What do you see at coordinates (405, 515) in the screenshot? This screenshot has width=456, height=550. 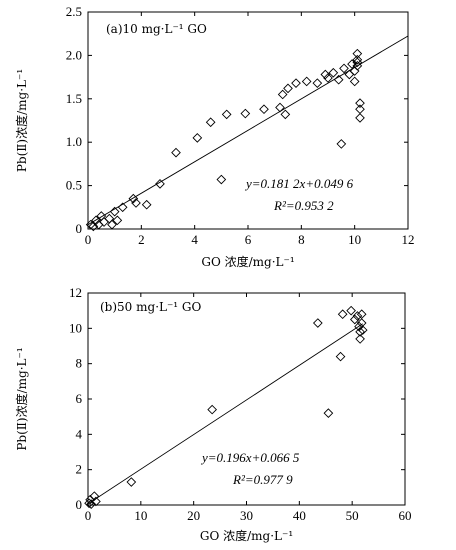 I see `x-tick-label: 60` at bounding box center [405, 515].